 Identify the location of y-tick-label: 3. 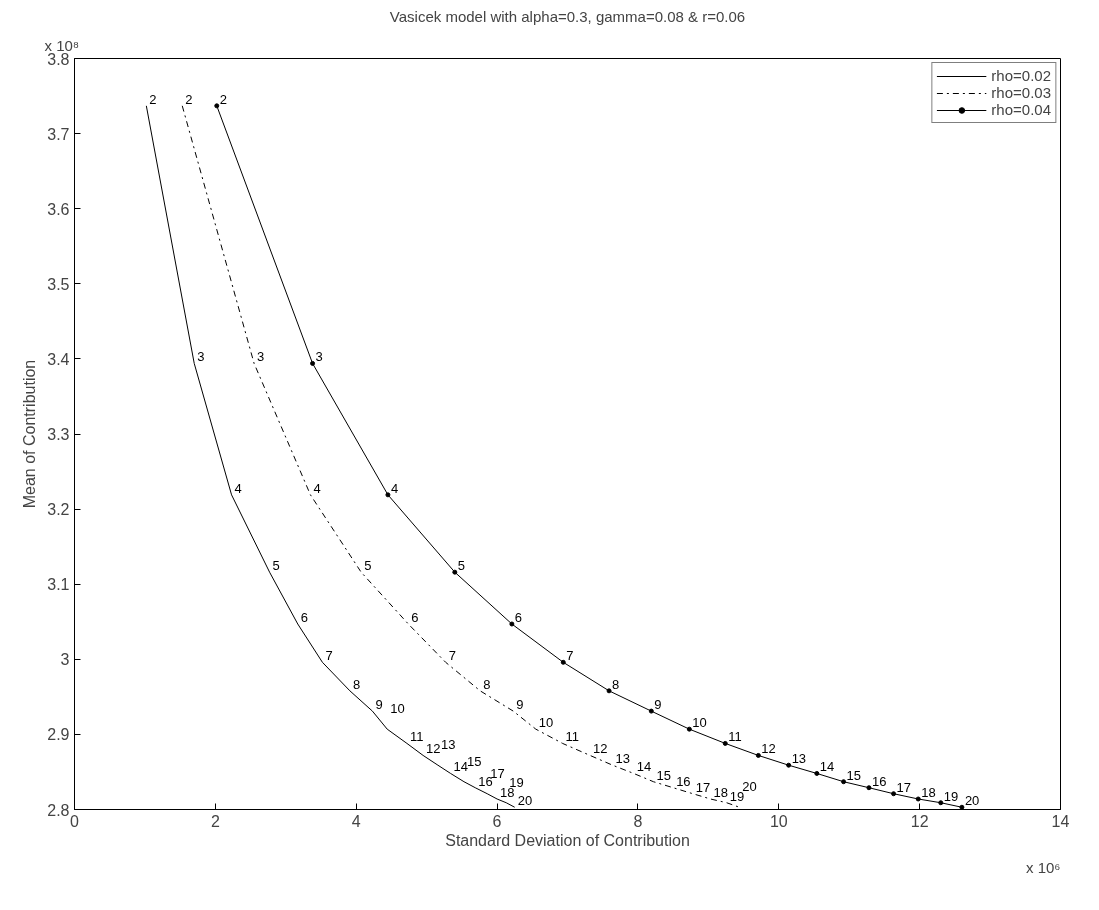
(65, 660).